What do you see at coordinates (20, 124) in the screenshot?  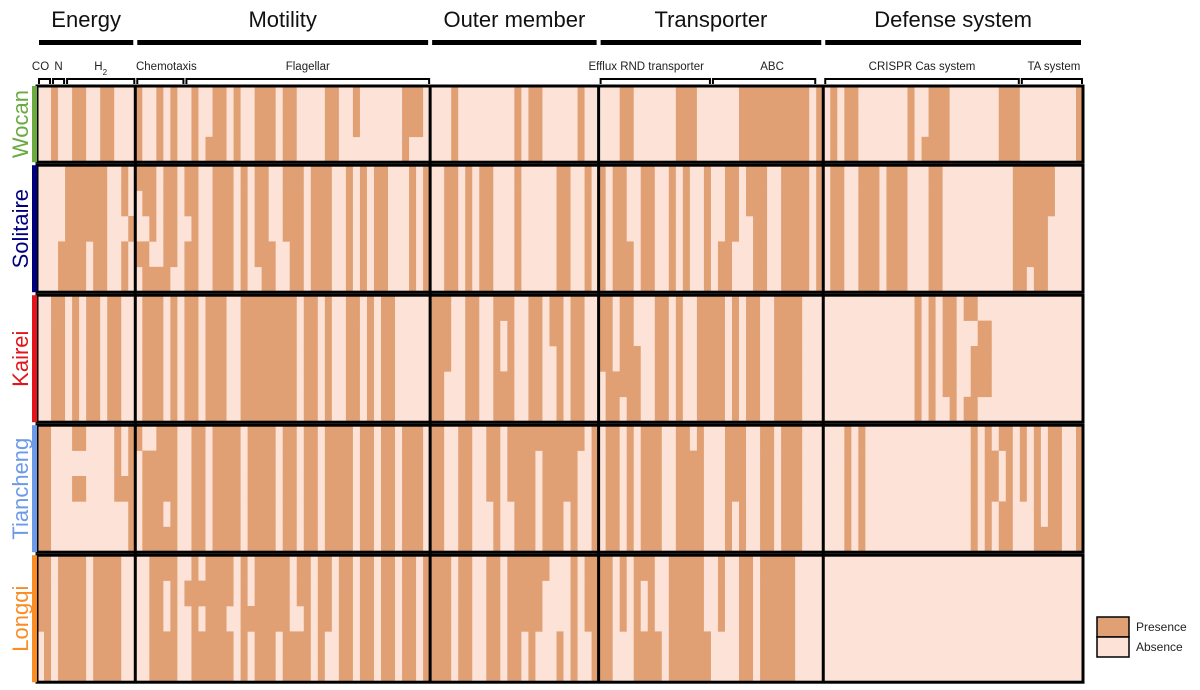 I see `site-label-wocan: Wocan` at bounding box center [20, 124].